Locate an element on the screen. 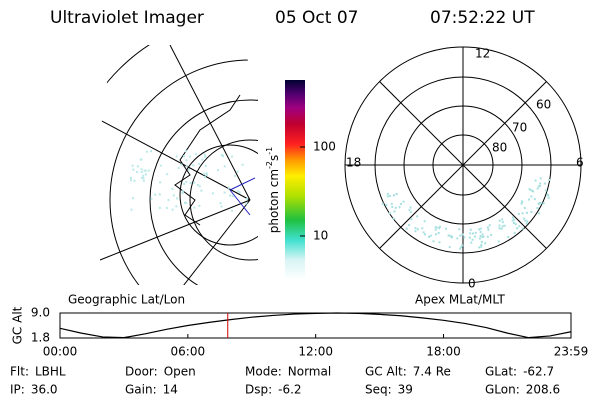  x-tick-label: 18:00 is located at coordinates (443, 352).